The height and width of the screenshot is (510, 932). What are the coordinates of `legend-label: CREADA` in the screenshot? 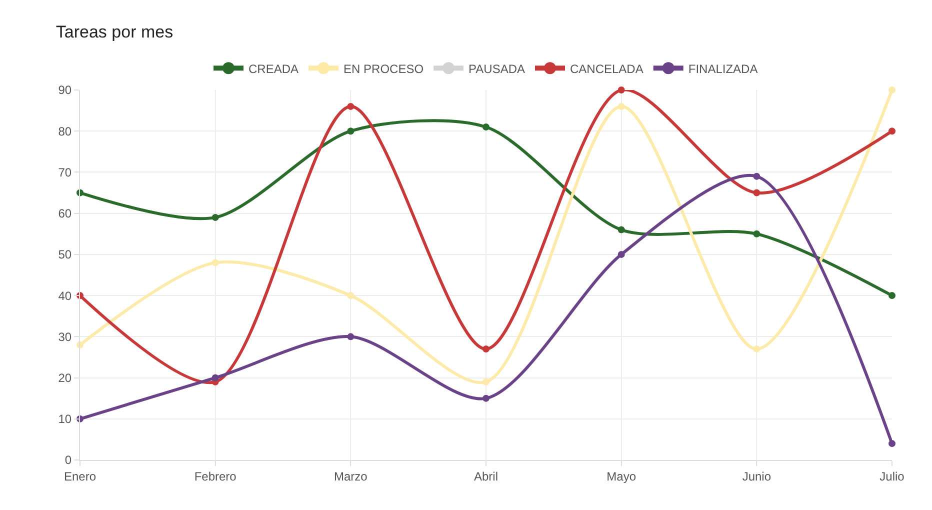 It's located at (273, 69).